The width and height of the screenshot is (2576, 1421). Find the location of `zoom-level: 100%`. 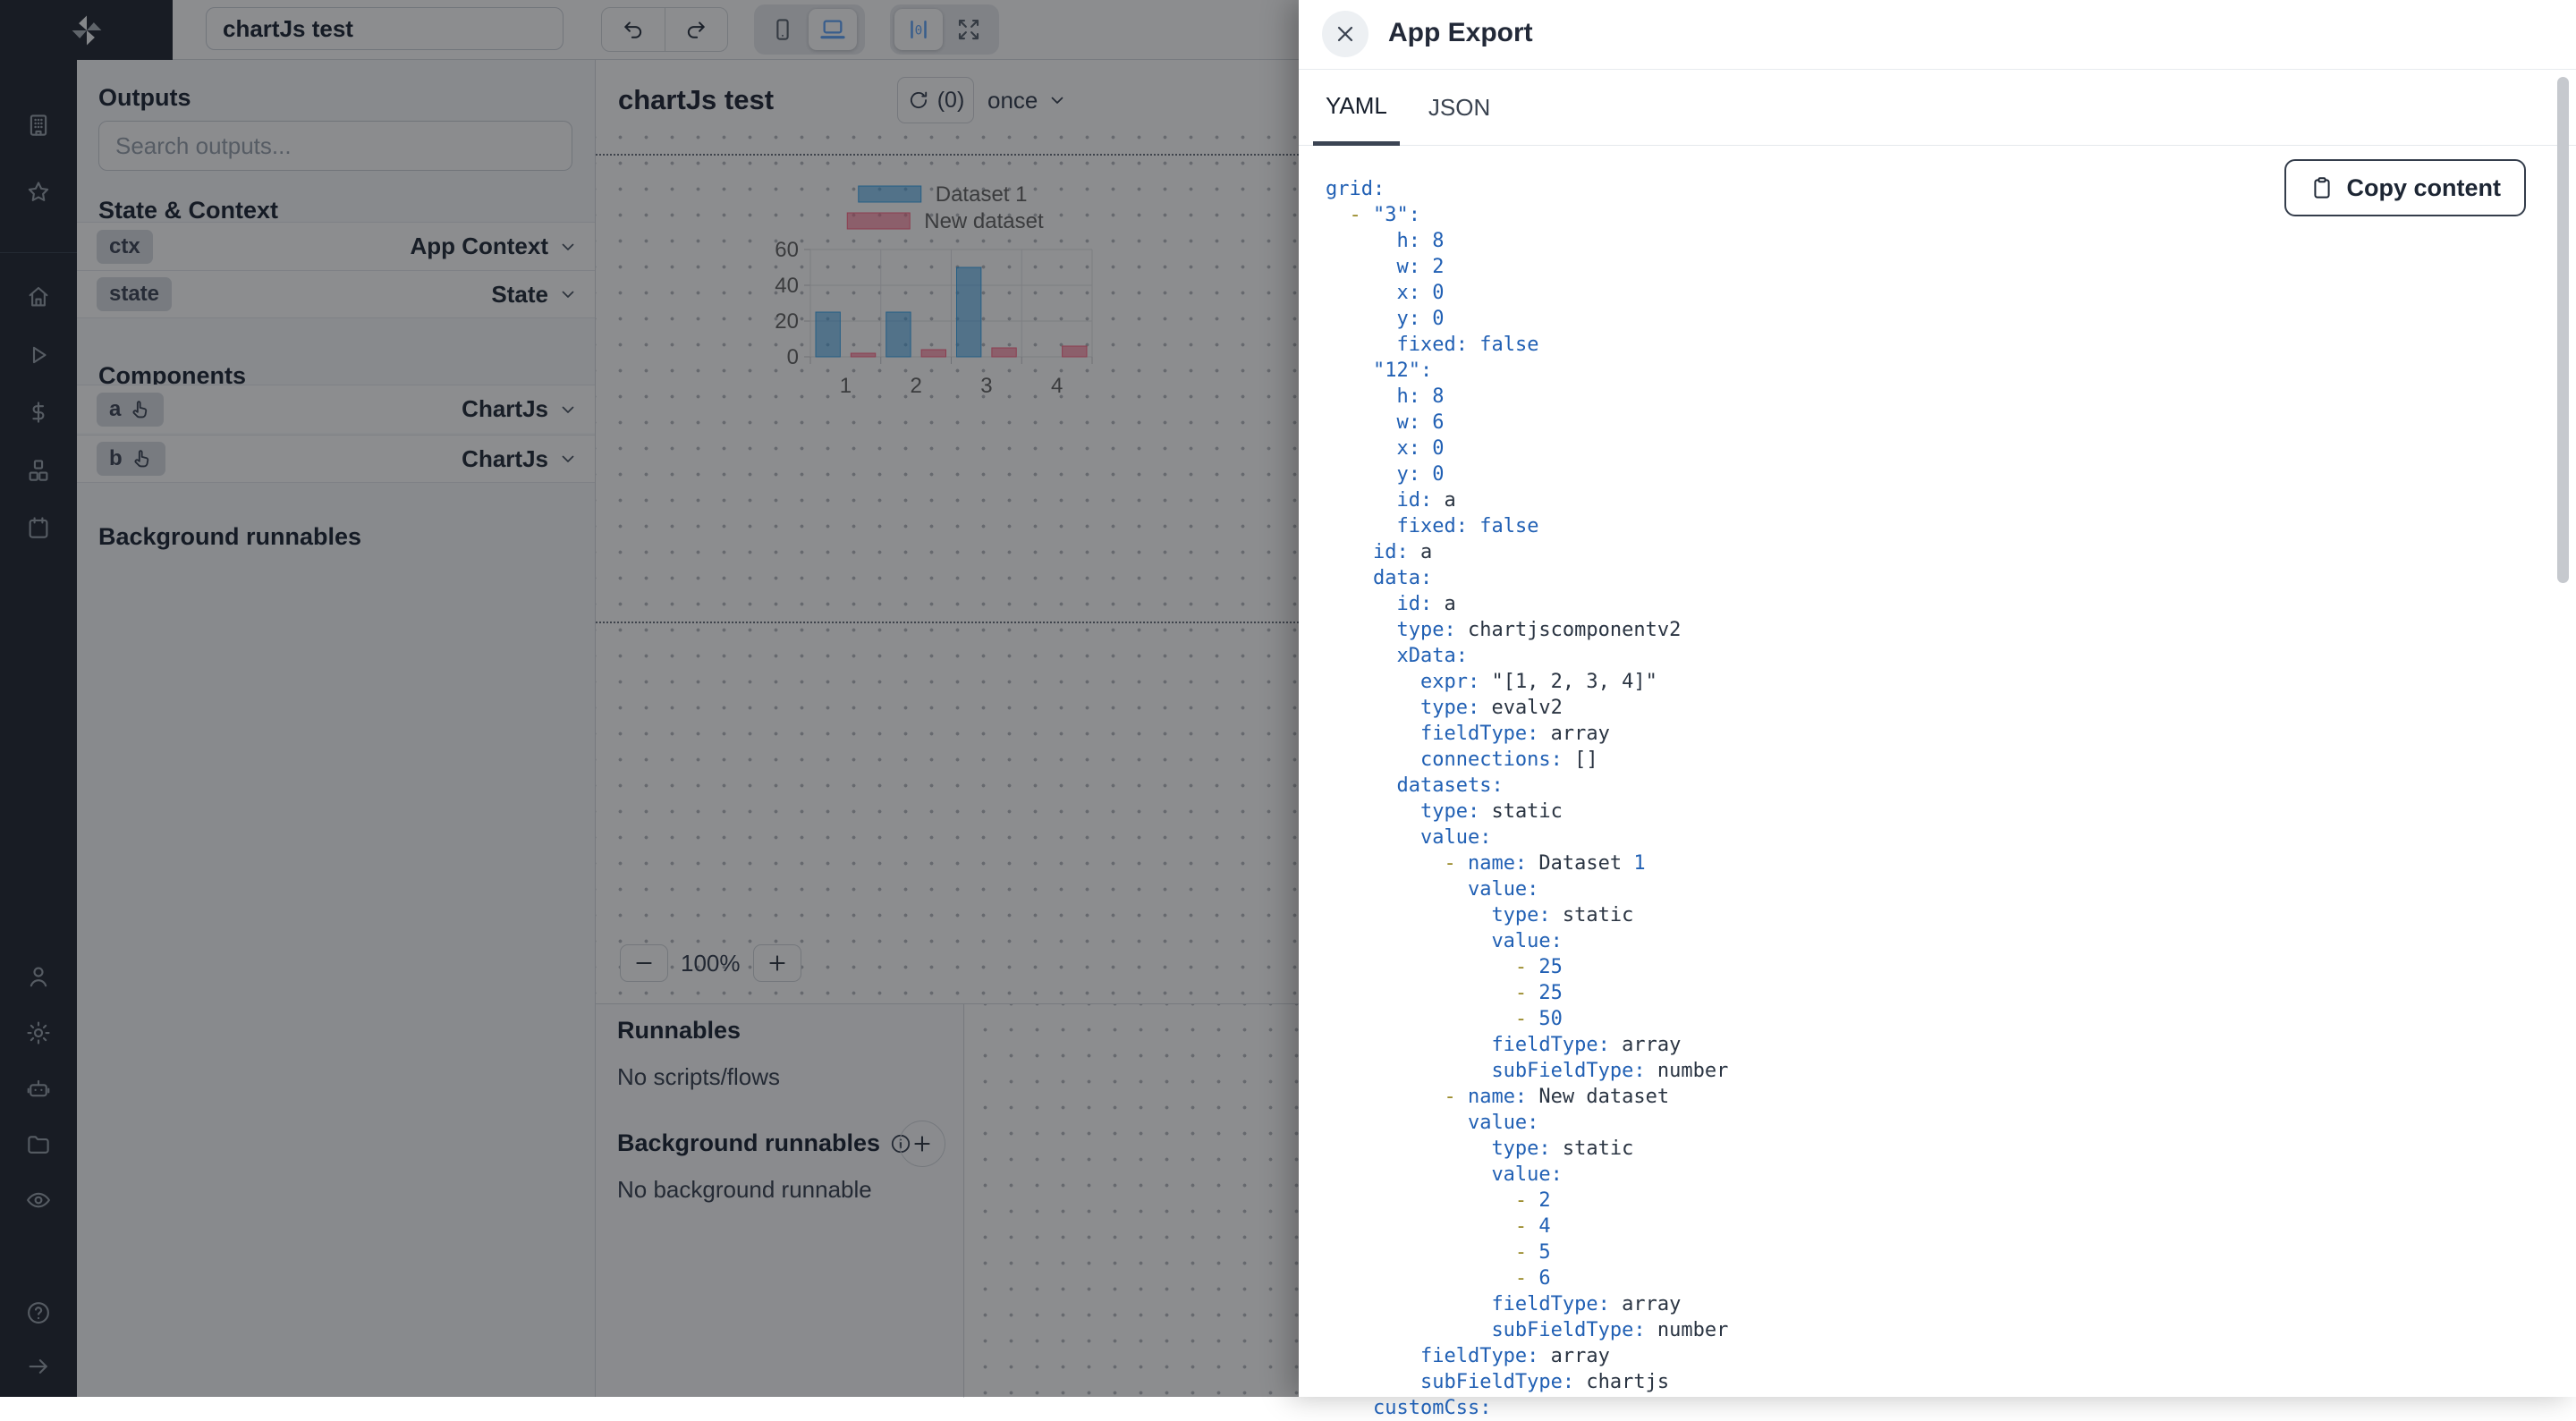

zoom-level: 100% is located at coordinates (711, 963).